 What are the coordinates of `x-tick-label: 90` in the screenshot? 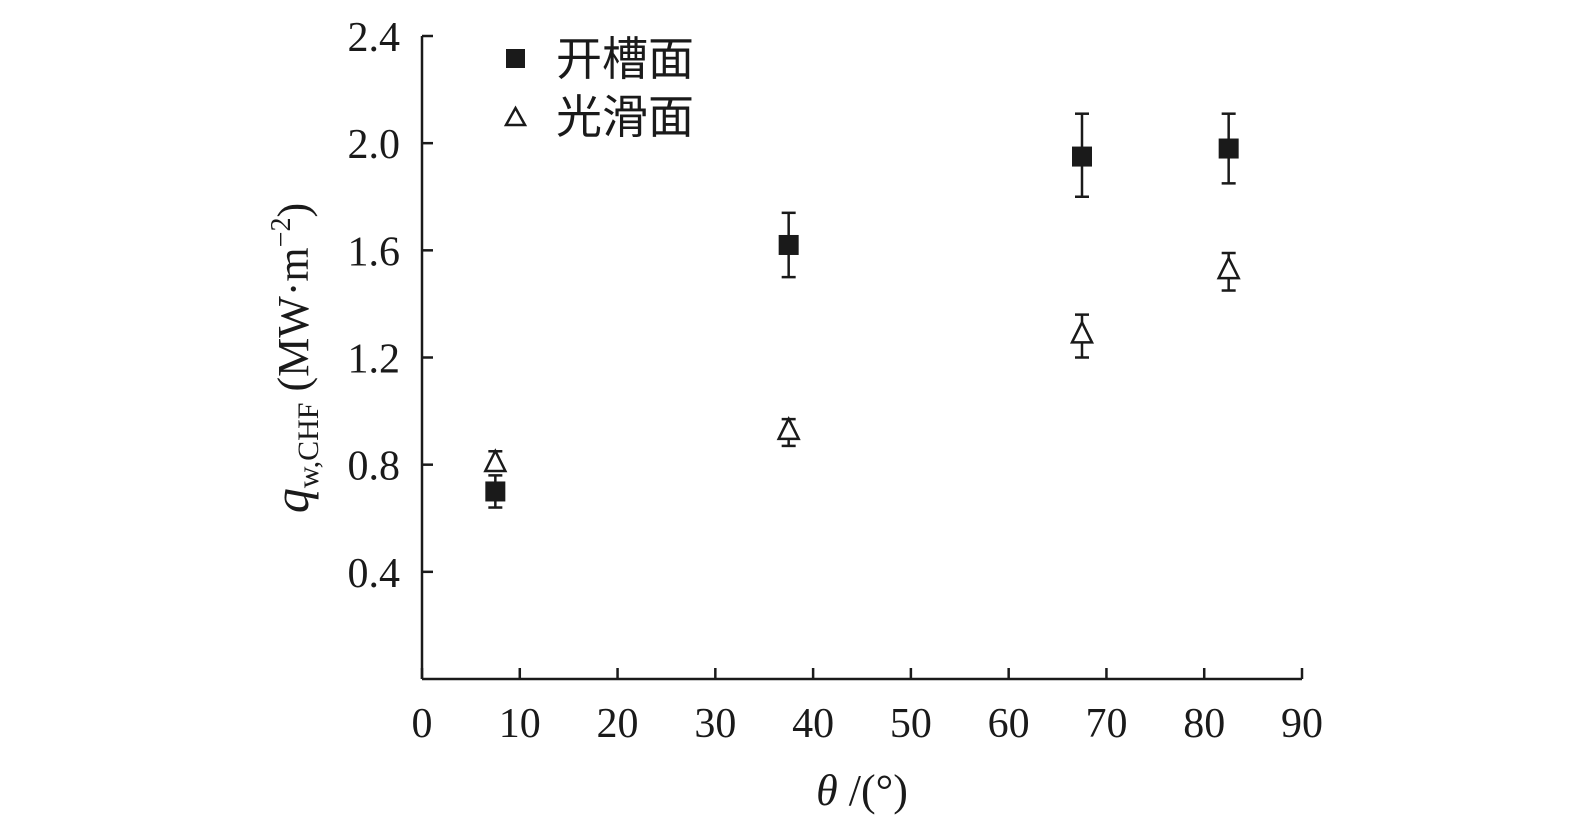 It's located at (1302, 724).